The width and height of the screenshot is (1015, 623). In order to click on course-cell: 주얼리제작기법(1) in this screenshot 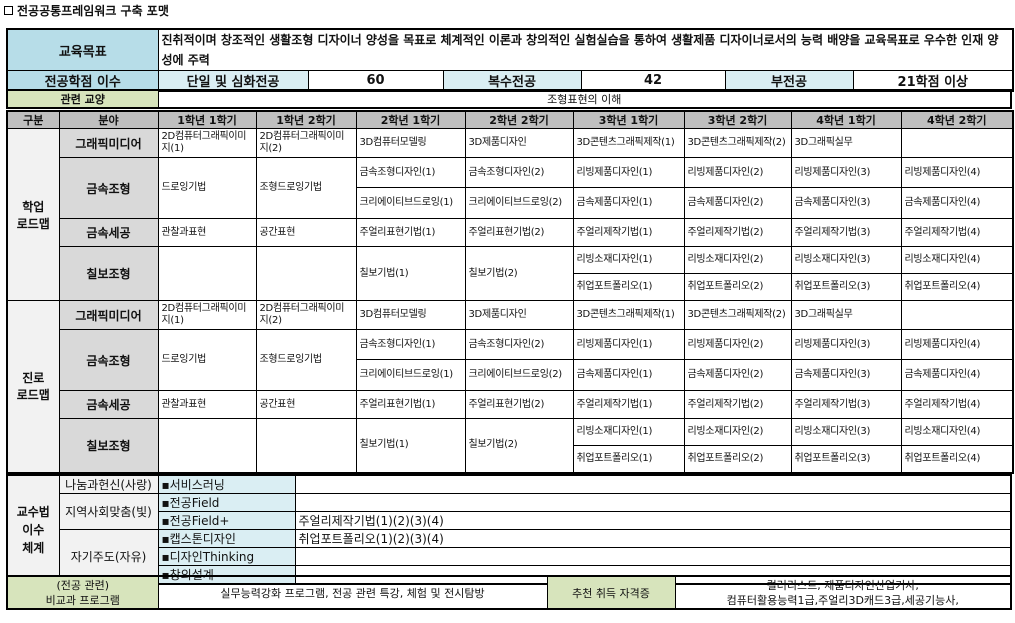, I will do `click(628, 404)`.